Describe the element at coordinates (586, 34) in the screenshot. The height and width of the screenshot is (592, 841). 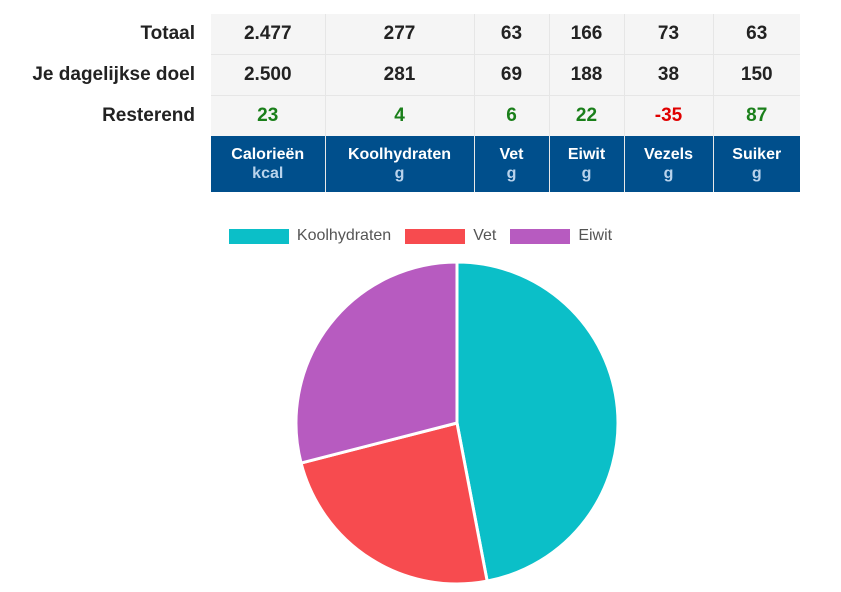
I see `table-cell: 166` at that location.